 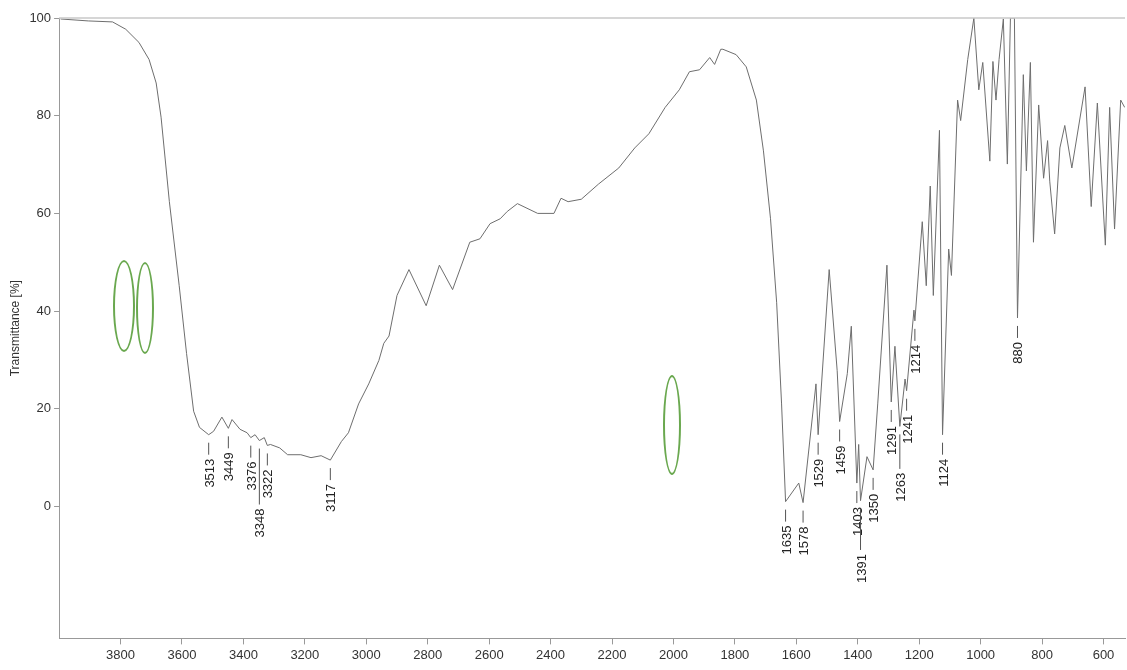 I want to click on annotation: 1124, so click(x=943, y=472).